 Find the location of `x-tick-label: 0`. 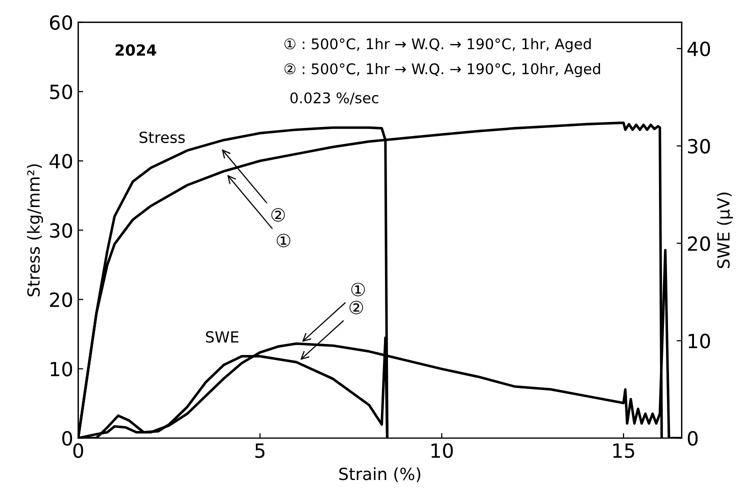

x-tick-label: 0 is located at coordinates (78, 450).